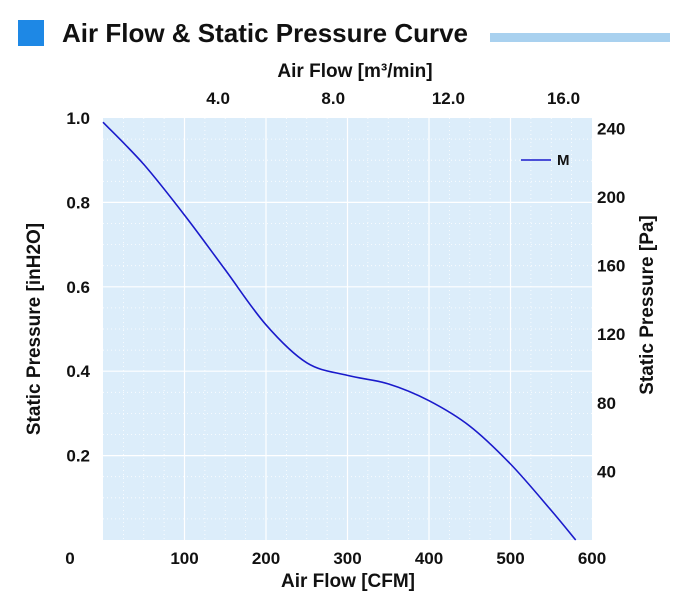 The width and height of the screenshot is (677, 595). Describe the element at coordinates (218, 98) in the screenshot. I see `x2-tick-label: 4.0` at that location.